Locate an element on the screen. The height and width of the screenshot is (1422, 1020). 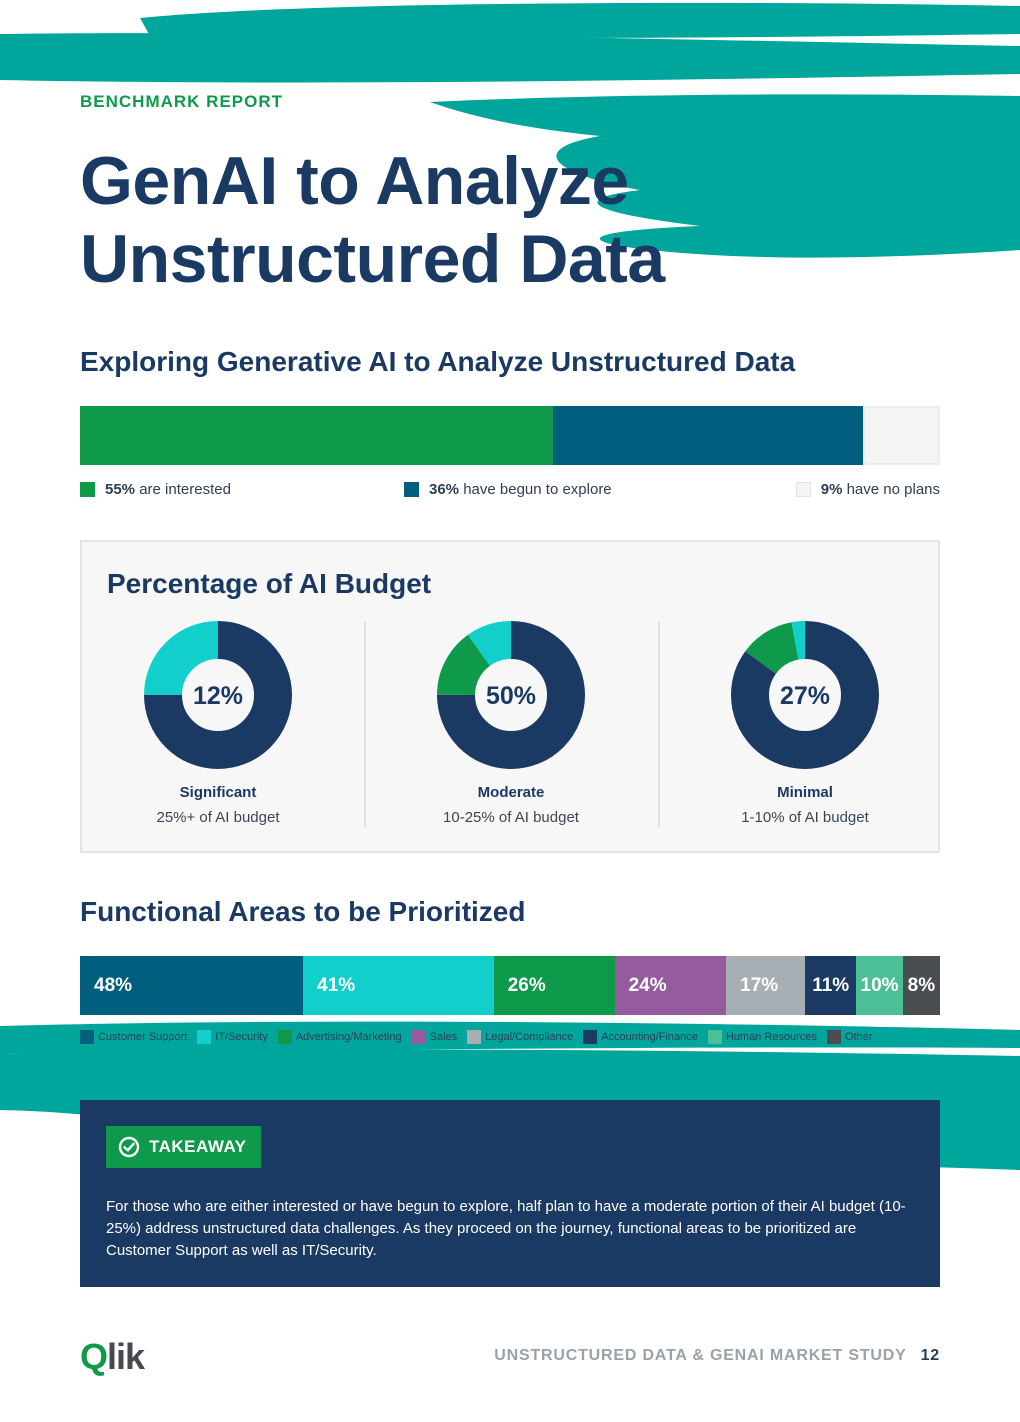
functional-bar-segment: 10% is located at coordinates (879, 985).